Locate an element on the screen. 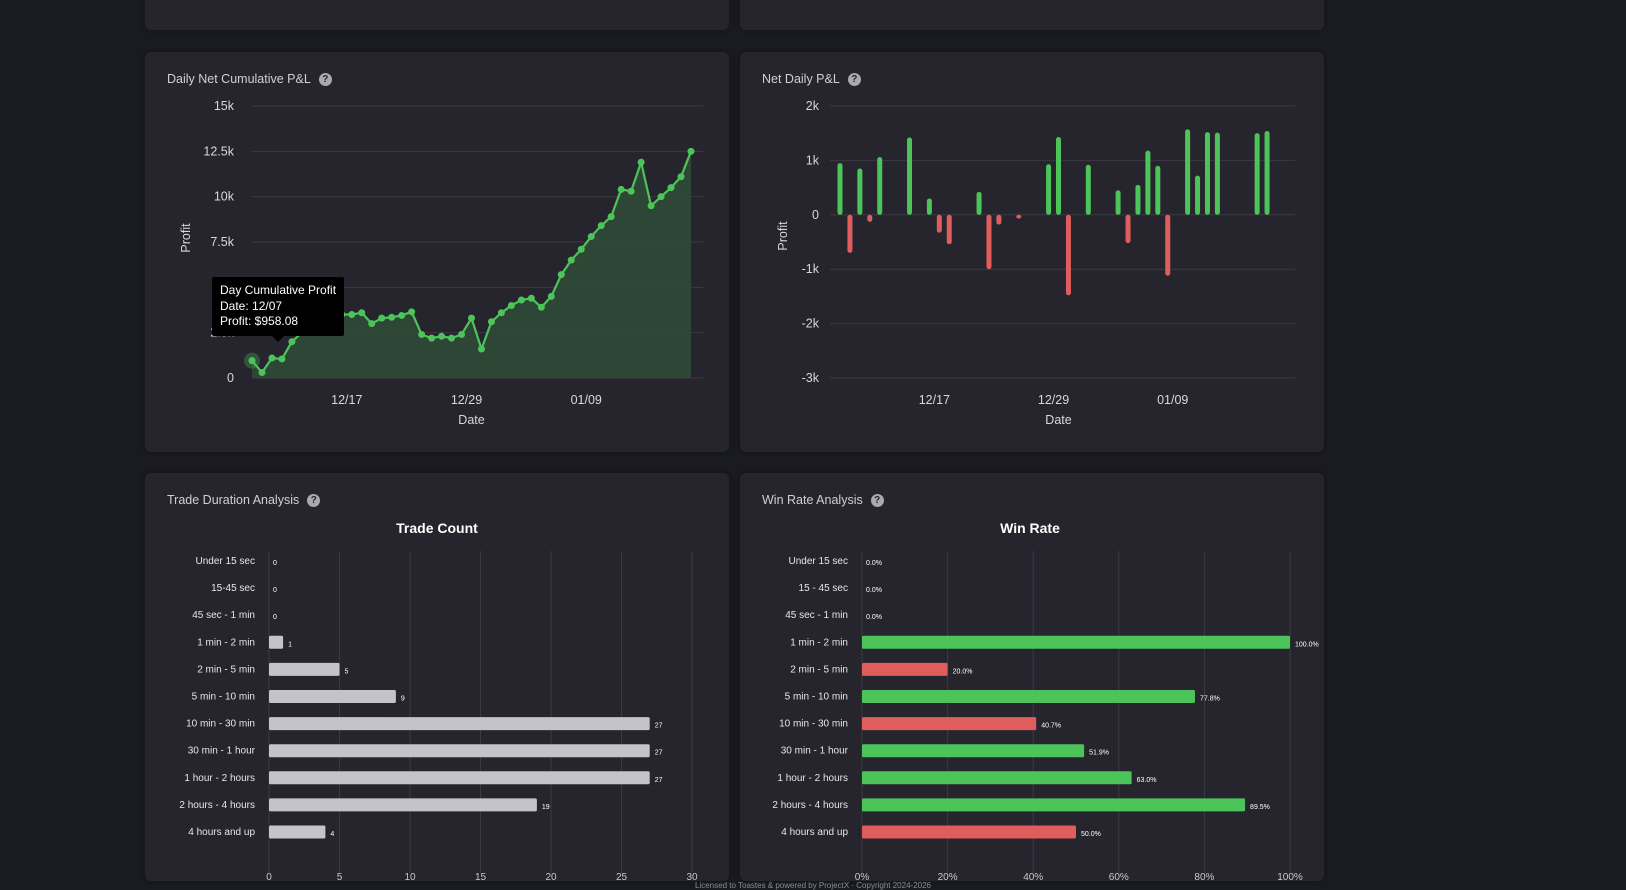 This screenshot has height=890, width=1626. y-tick-label: -3k is located at coordinates (811, 378).